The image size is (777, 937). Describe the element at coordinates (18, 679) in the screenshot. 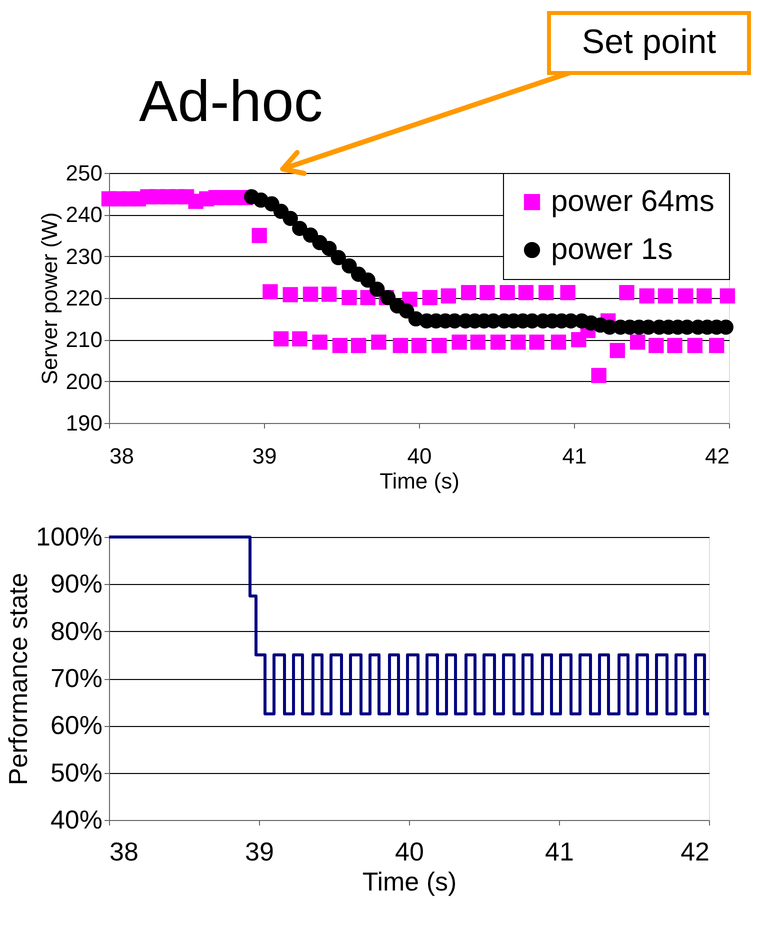

I see `y-axis-title: Performance state` at that location.